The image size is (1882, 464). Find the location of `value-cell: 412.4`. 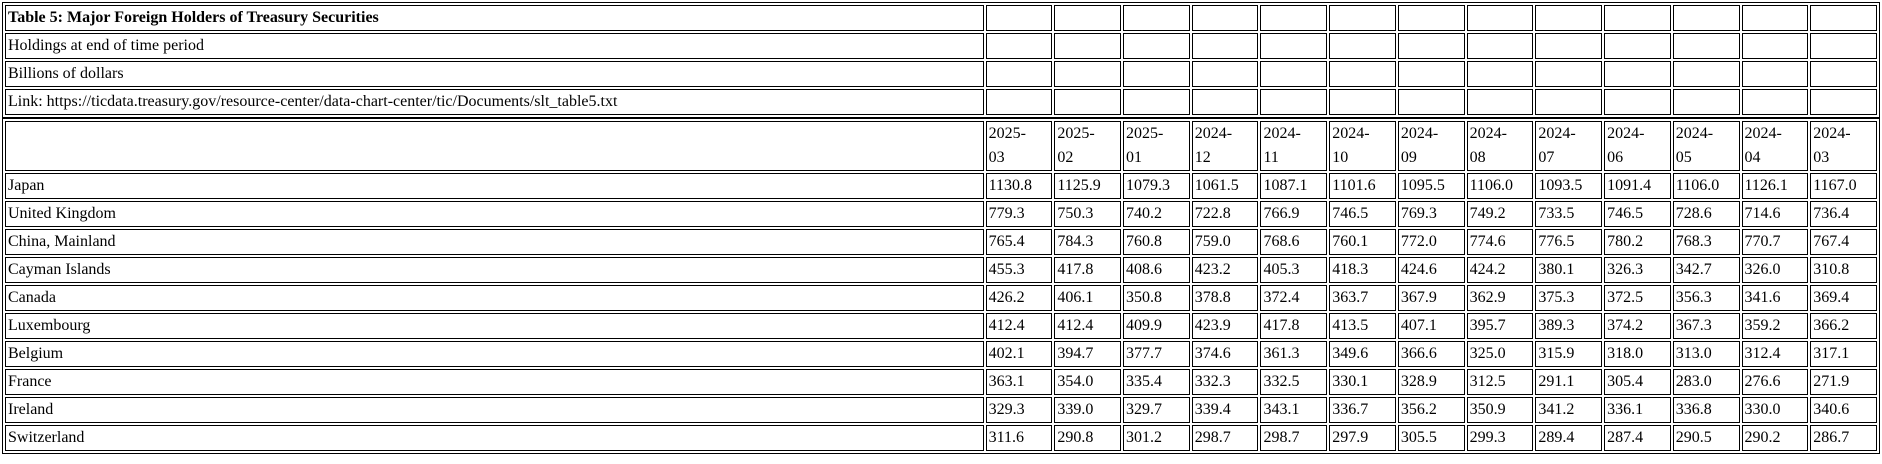

value-cell: 412.4 is located at coordinates (1088, 326).